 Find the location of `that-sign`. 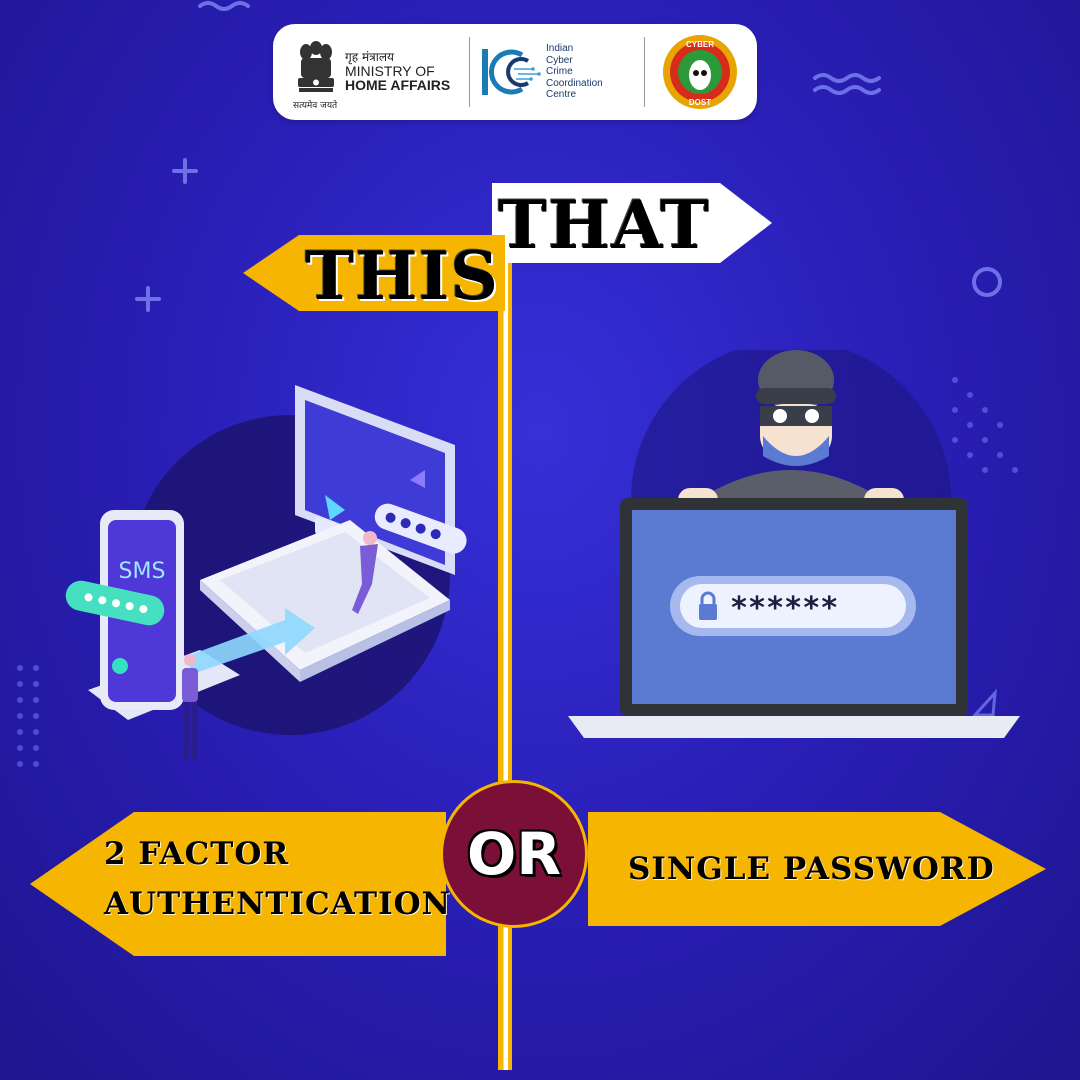

that-sign is located at coordinates (632, 223).